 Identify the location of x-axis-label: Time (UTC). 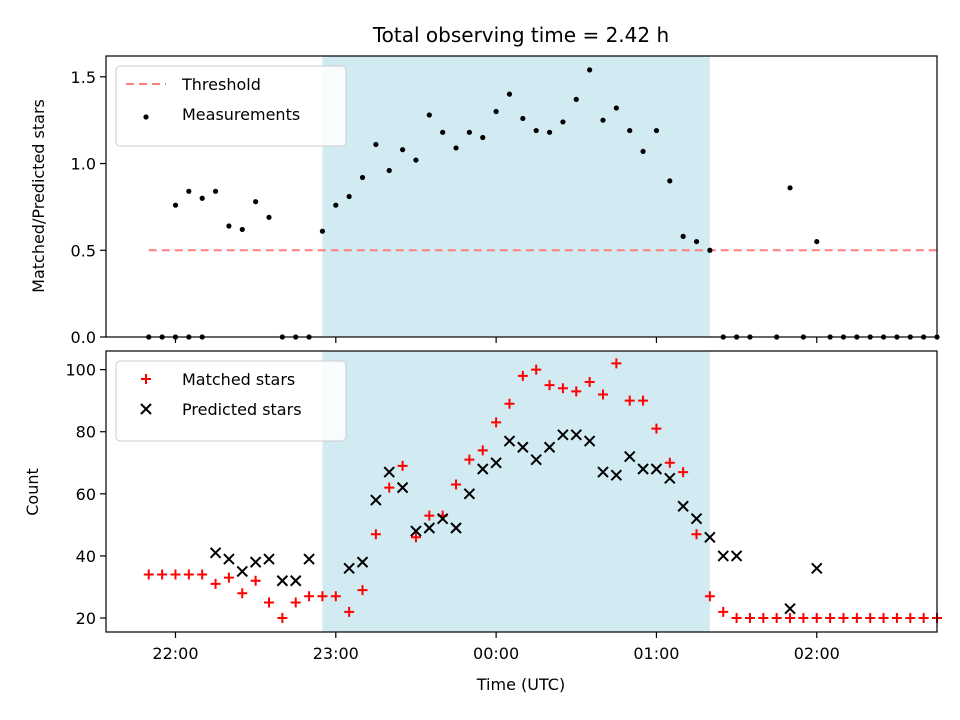
(520, 684).